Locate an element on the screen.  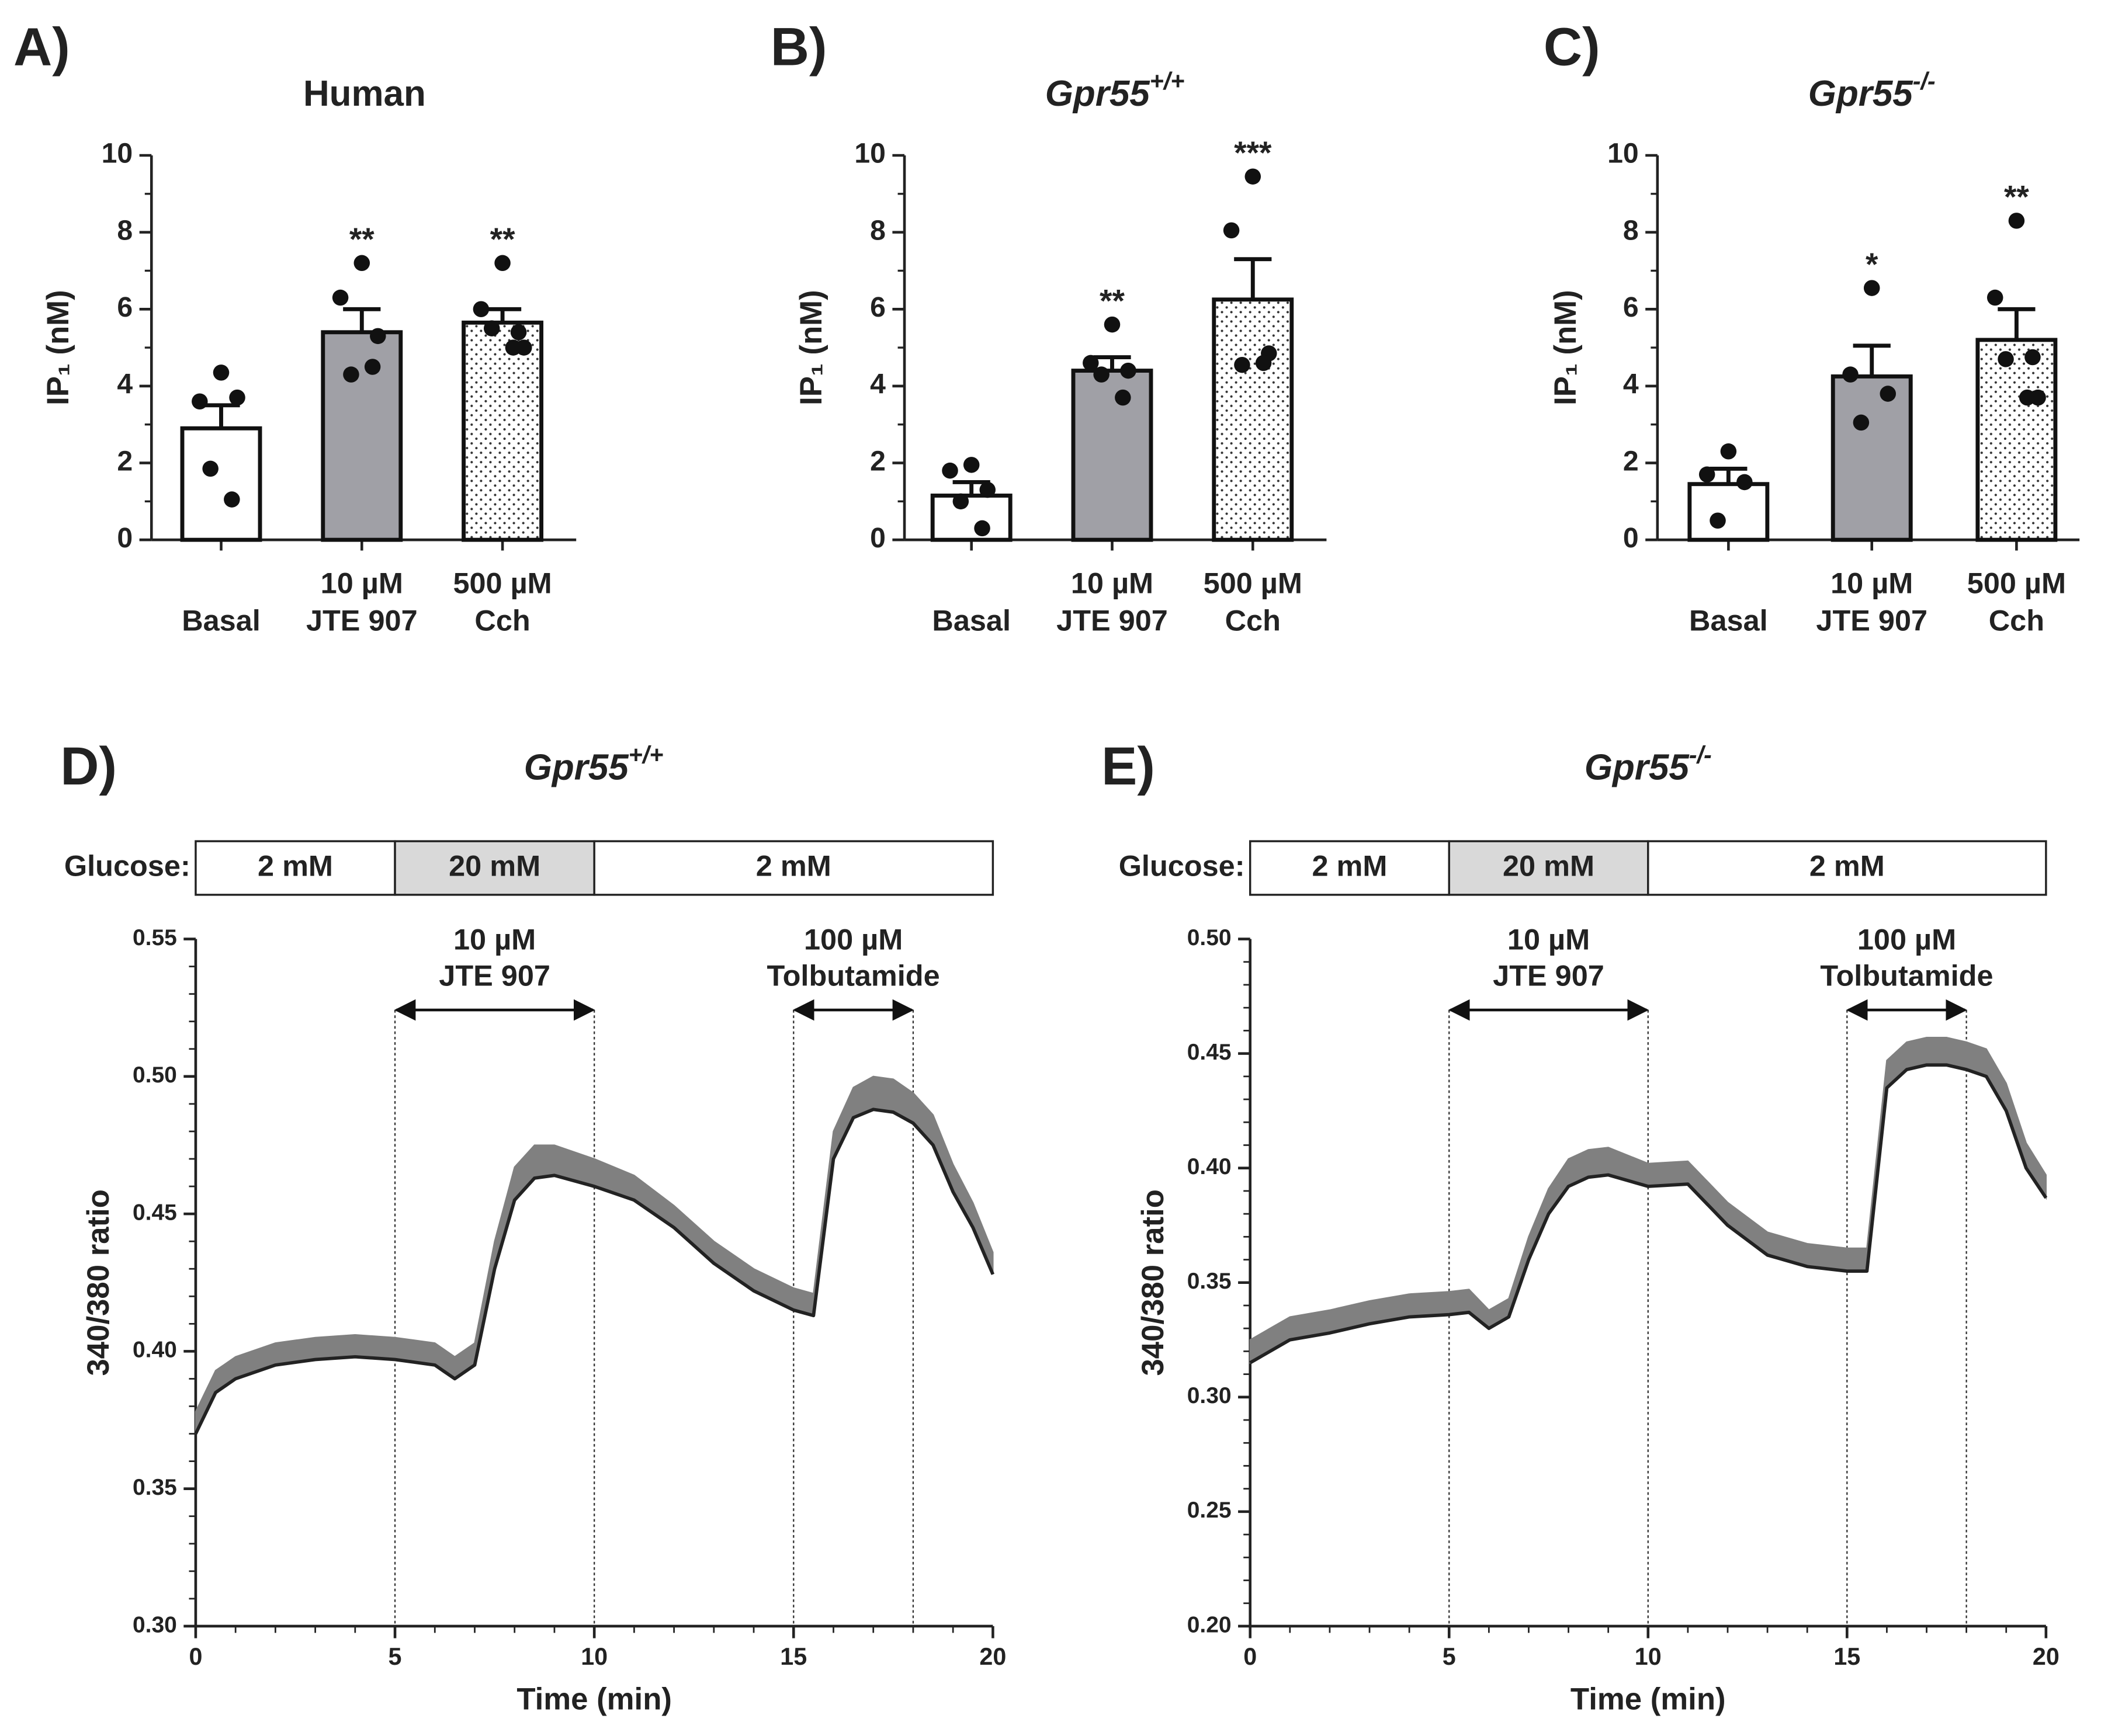
y-axis-label: 340/380 ratio is located at coordinates (1153, 1282).